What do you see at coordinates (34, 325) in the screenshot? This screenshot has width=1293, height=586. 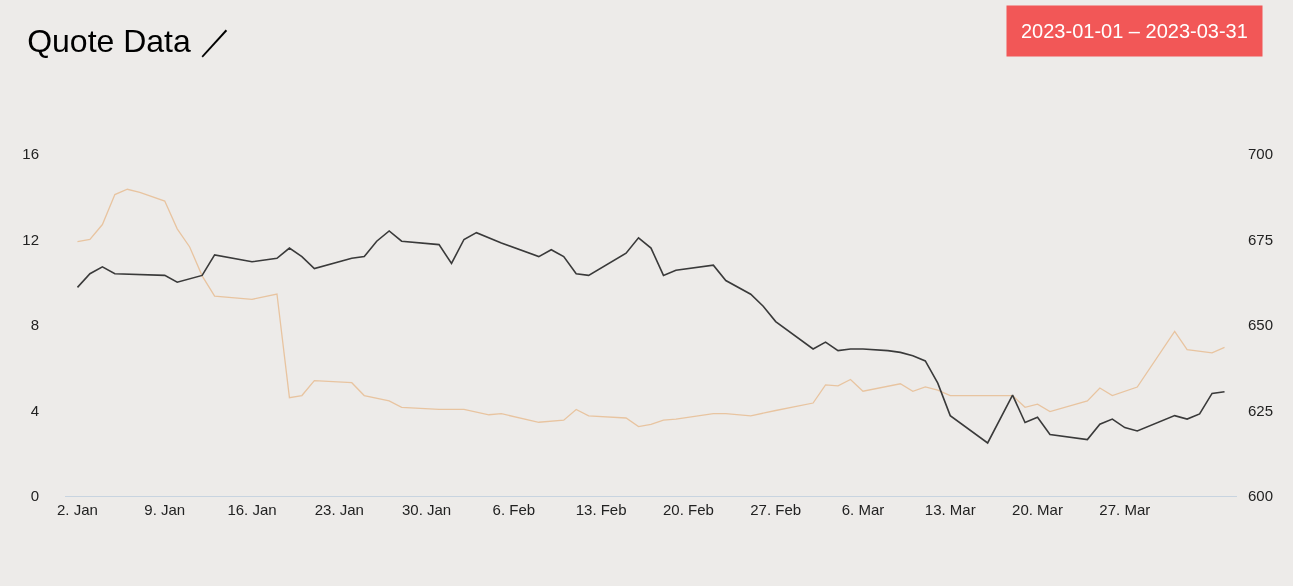 I see `y-tick-label: 8` at bounding box center [34, 325].